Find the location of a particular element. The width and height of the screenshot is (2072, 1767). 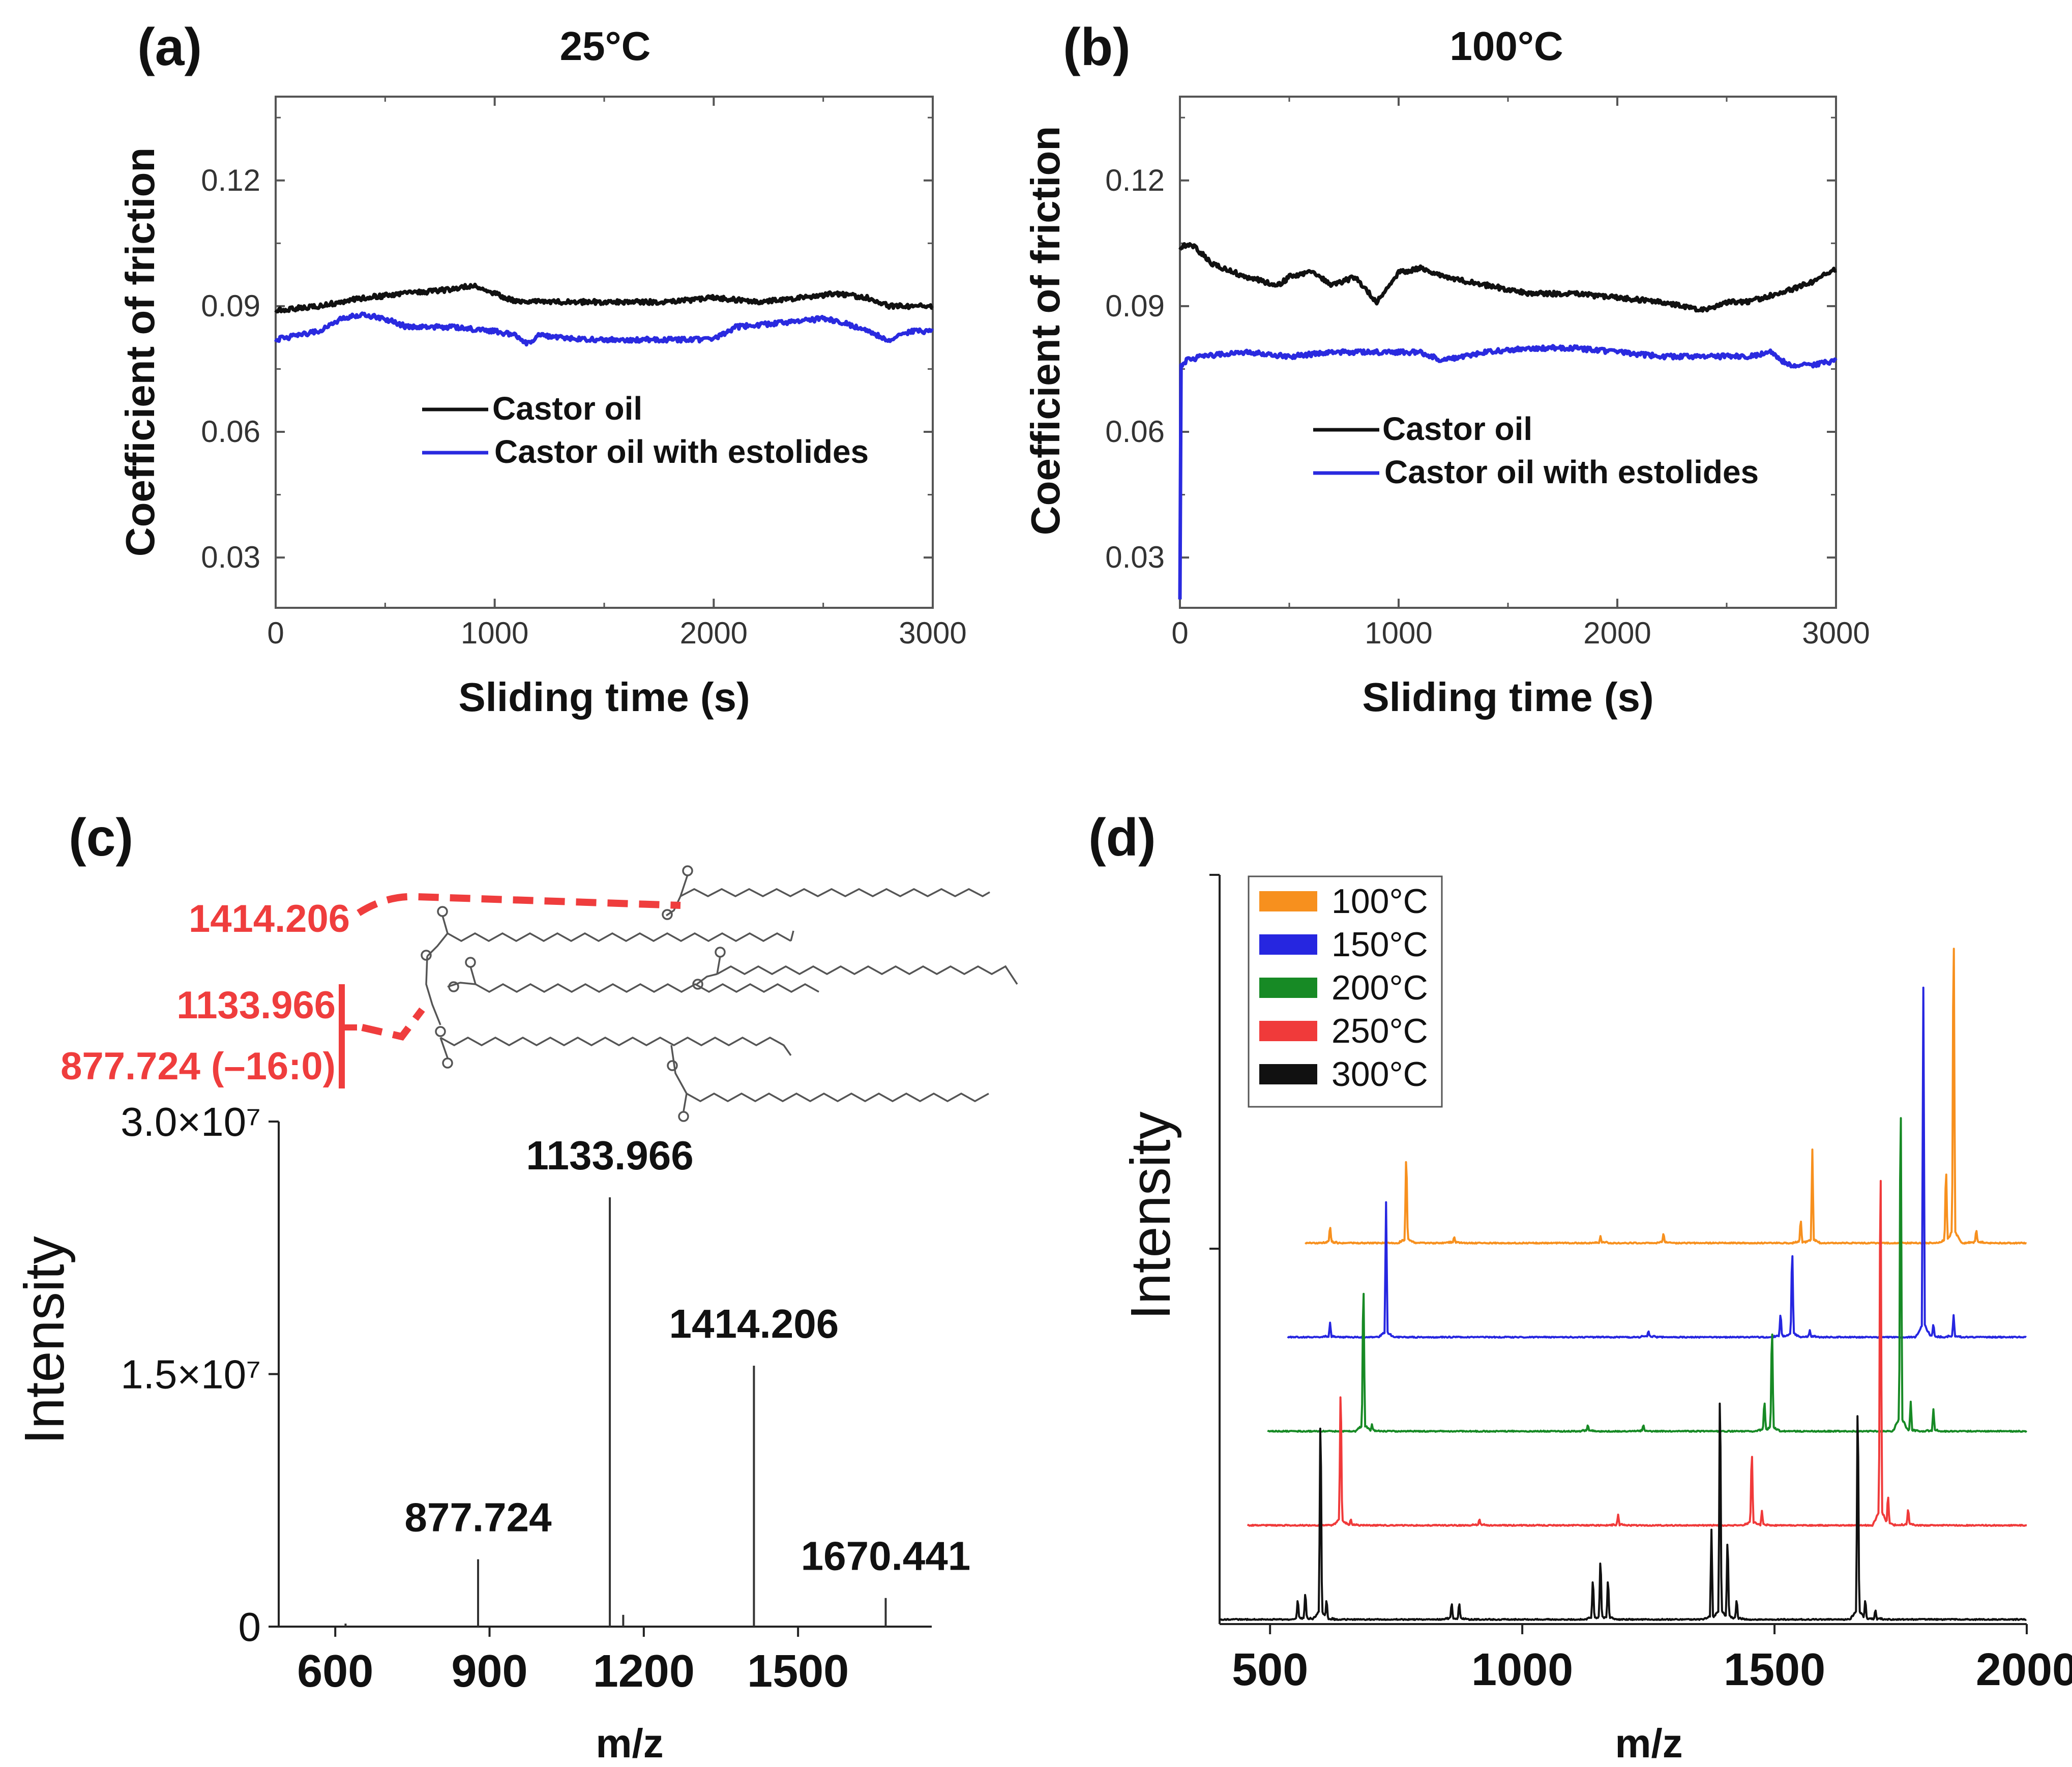

panel-a-series is located at coordinates (604, 314).